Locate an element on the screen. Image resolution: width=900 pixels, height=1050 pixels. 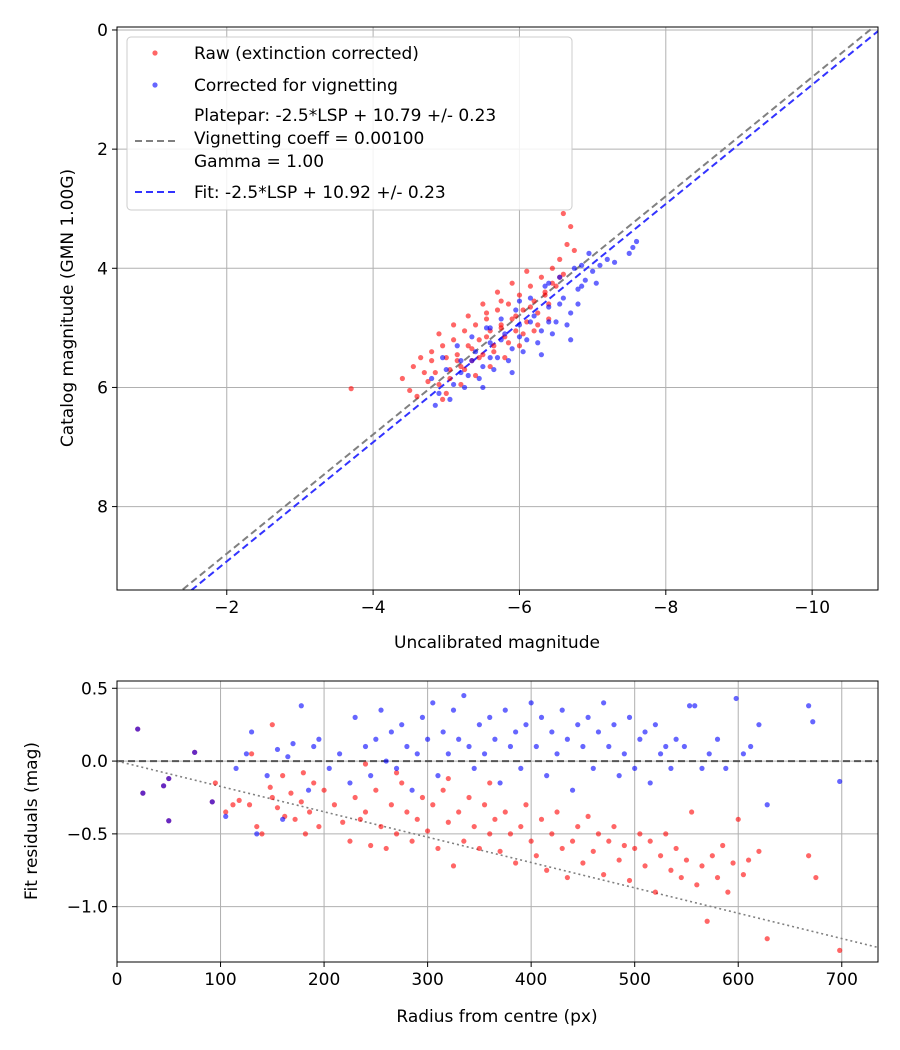
y-tick-label: −0.5 is located at coordinates (87, 835).